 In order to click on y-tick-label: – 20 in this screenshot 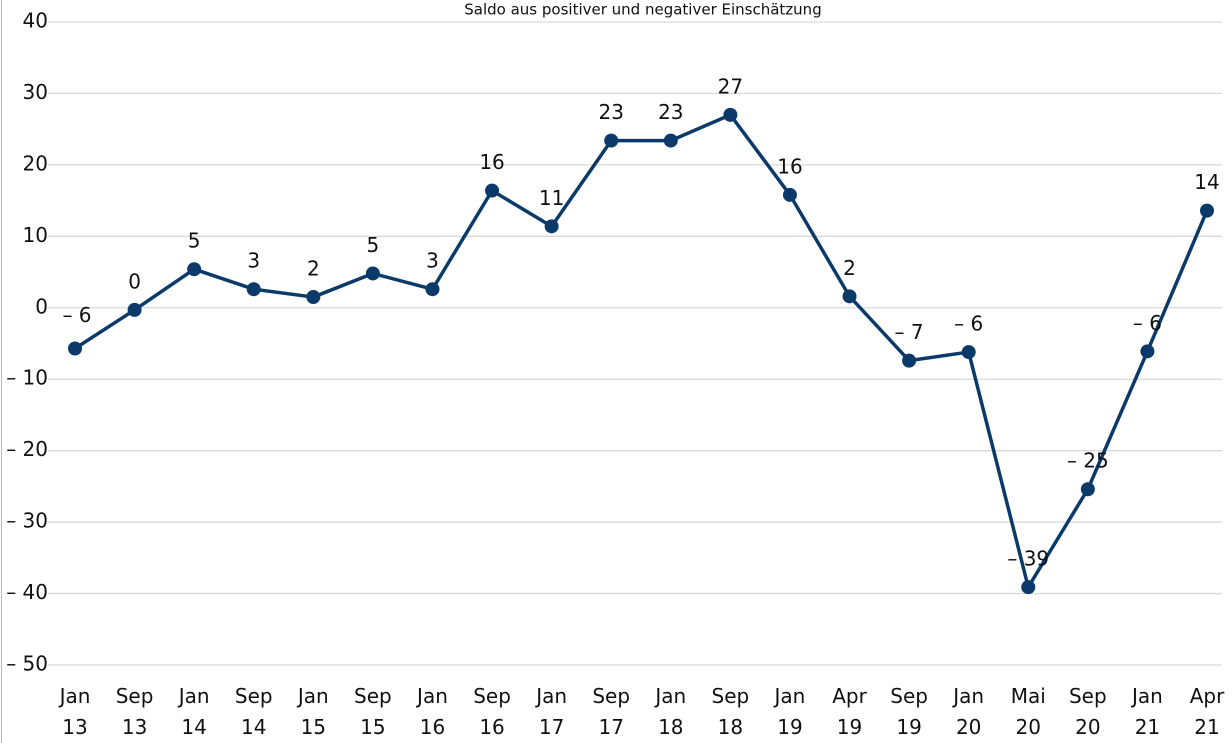, I will do `click(27, 449)`.